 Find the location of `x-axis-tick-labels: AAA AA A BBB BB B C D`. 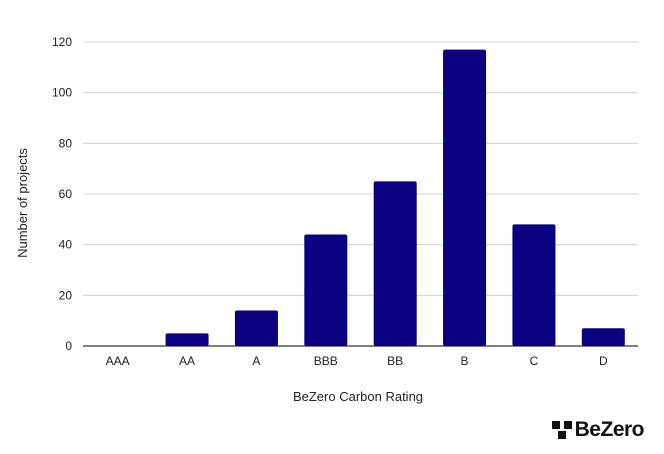

x-axis-tick-labels: AAA AA A BBB BB B C D is located at coordinates (357, 361).